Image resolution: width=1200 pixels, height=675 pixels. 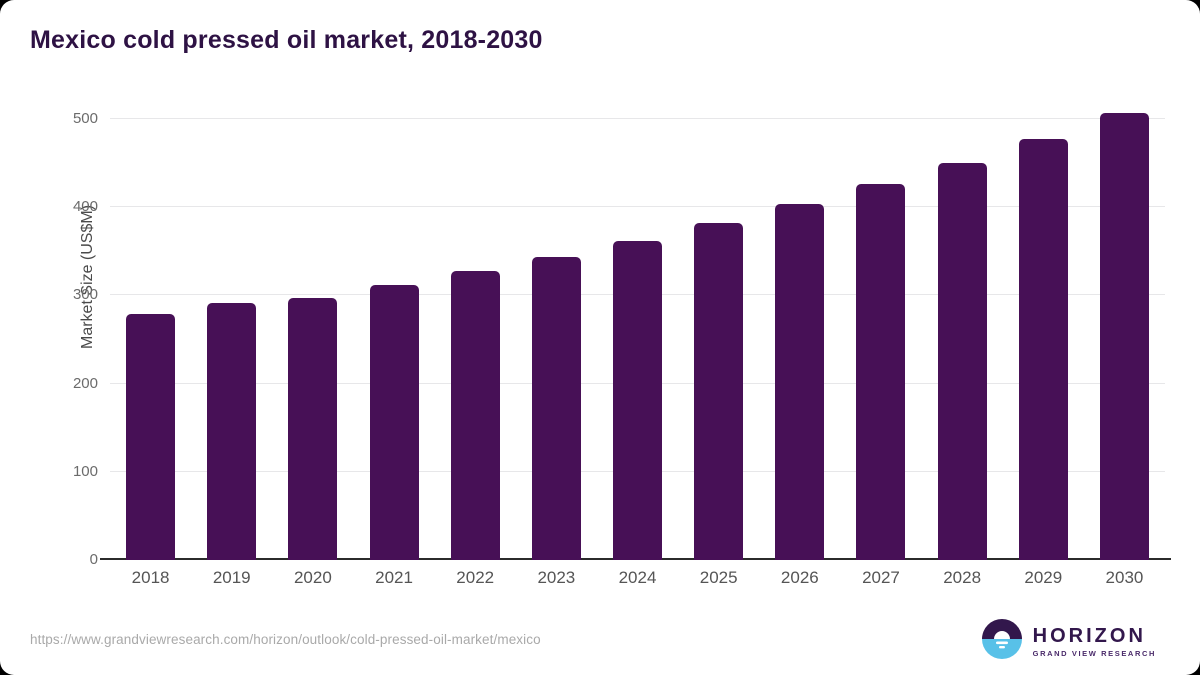 What do you see at coordinates (556, 408) in the screenshot?
I see `bar-2023` at bounding box center [556, 408].